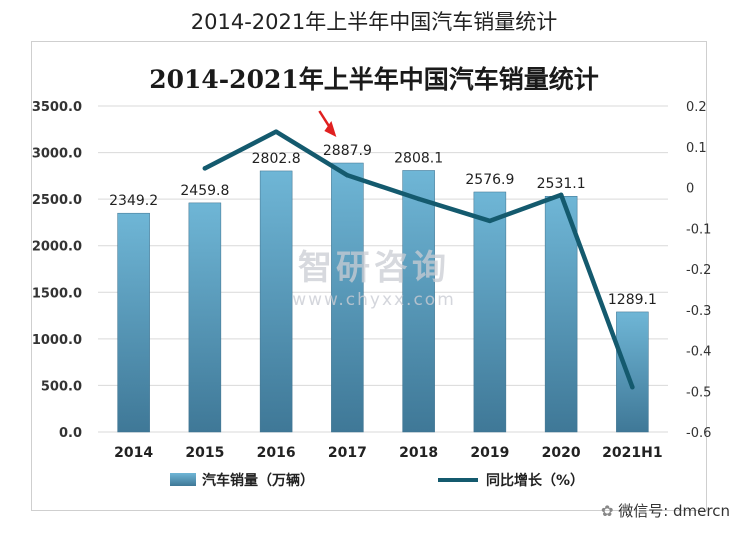 Image resolution: width=748 pixels, height=535 pixels. I want to click on growth-point-2018, so click(418, 199).